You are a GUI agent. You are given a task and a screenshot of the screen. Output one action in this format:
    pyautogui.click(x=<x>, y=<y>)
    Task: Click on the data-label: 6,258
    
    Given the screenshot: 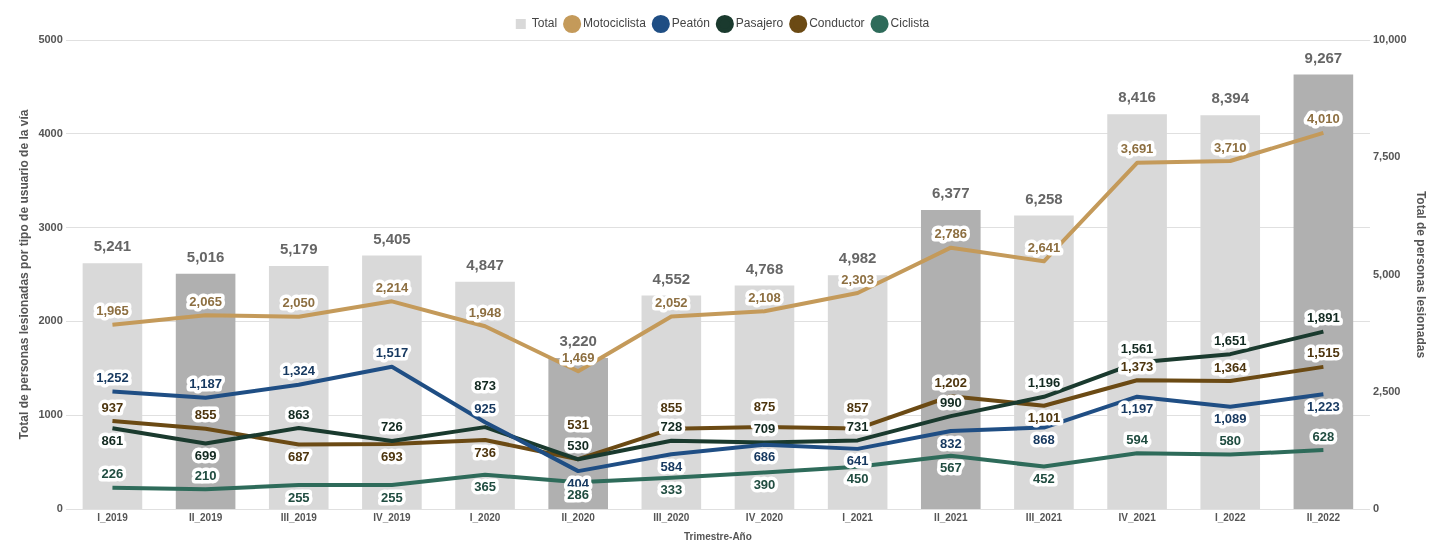 What is the action you would take?
    pyautogui.click(x=1044, y=198)
    